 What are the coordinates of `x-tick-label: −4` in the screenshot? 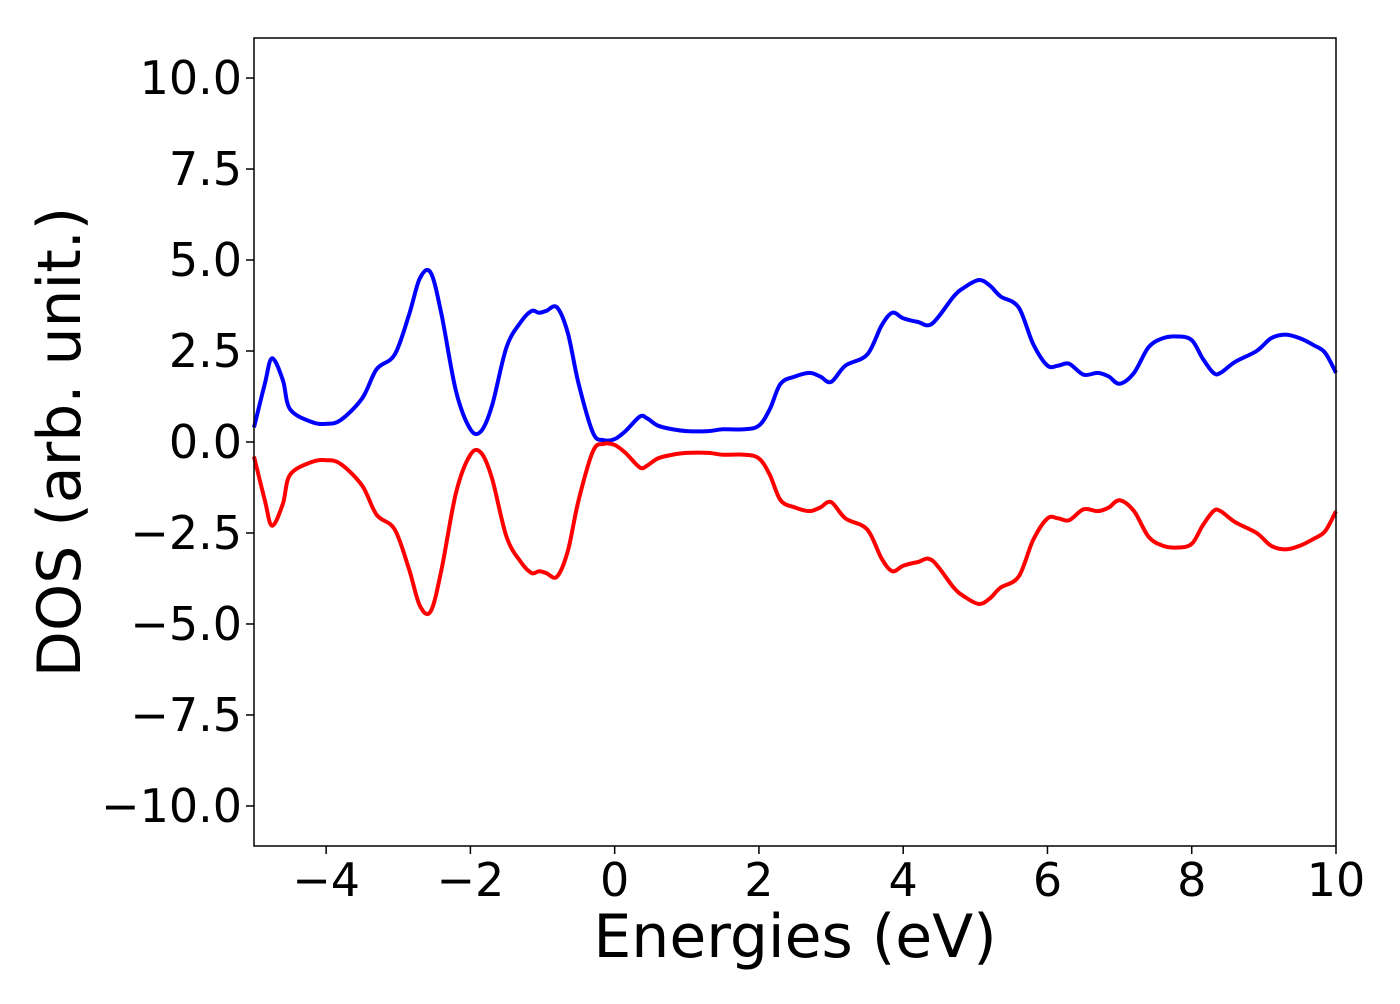 It's located at (326, 880).